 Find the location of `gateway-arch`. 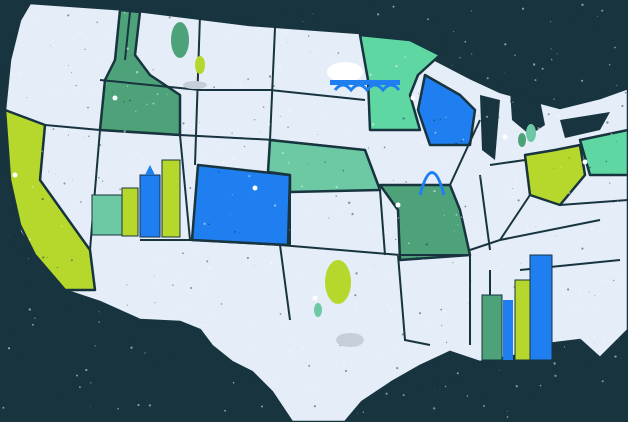

gateway-arch is located at coordinates (432, 183).